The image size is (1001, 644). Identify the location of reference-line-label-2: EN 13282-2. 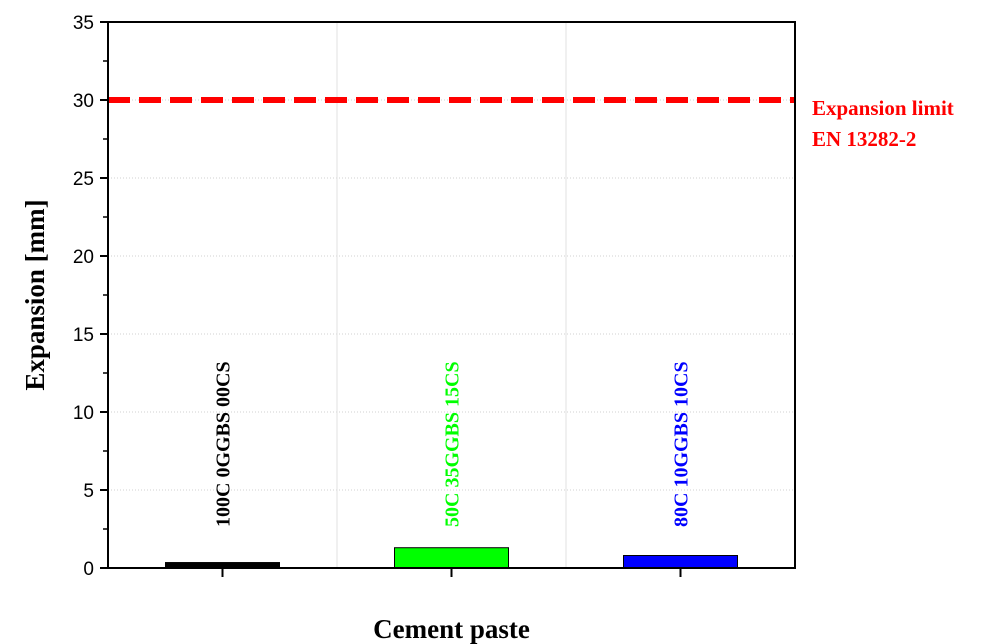
(864, 139).